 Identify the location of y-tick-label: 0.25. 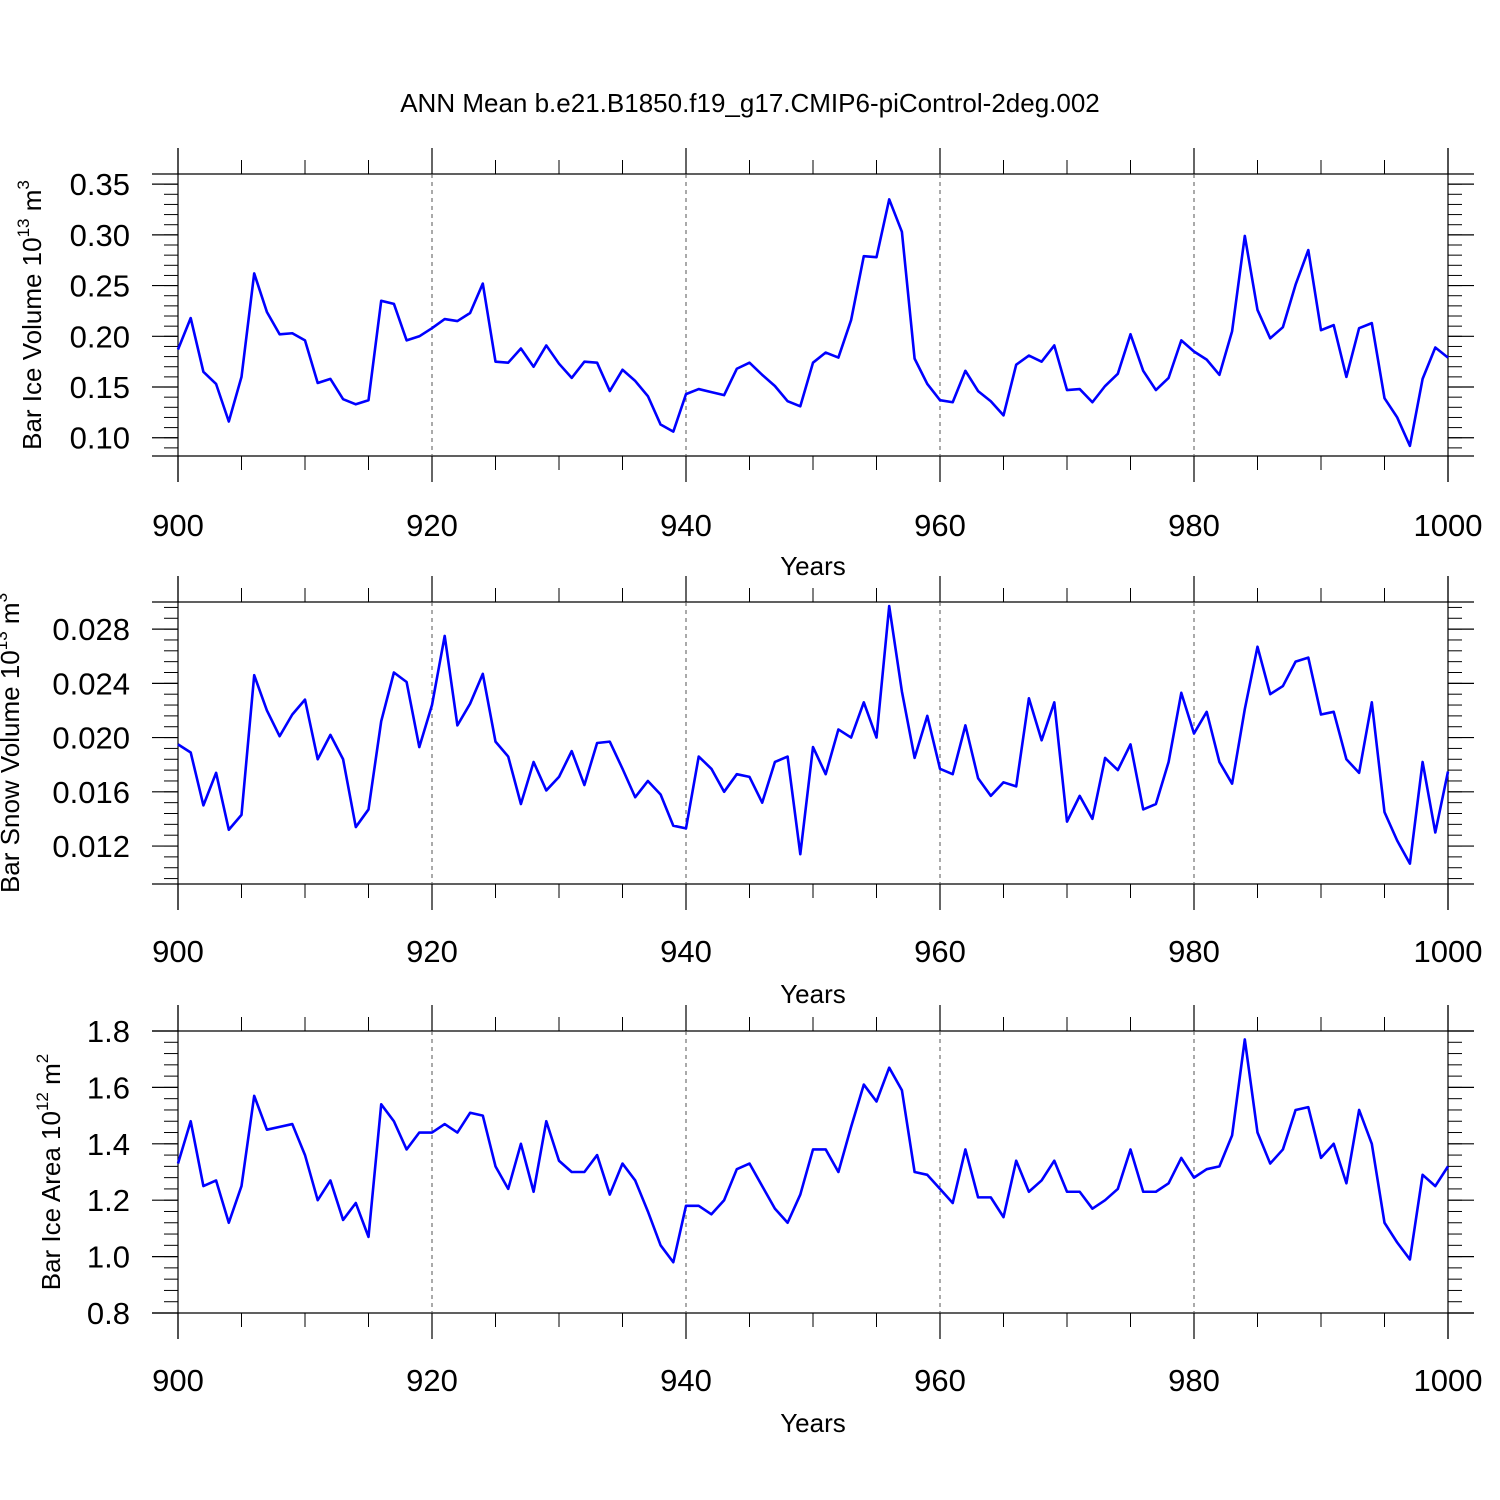
(100, 286).